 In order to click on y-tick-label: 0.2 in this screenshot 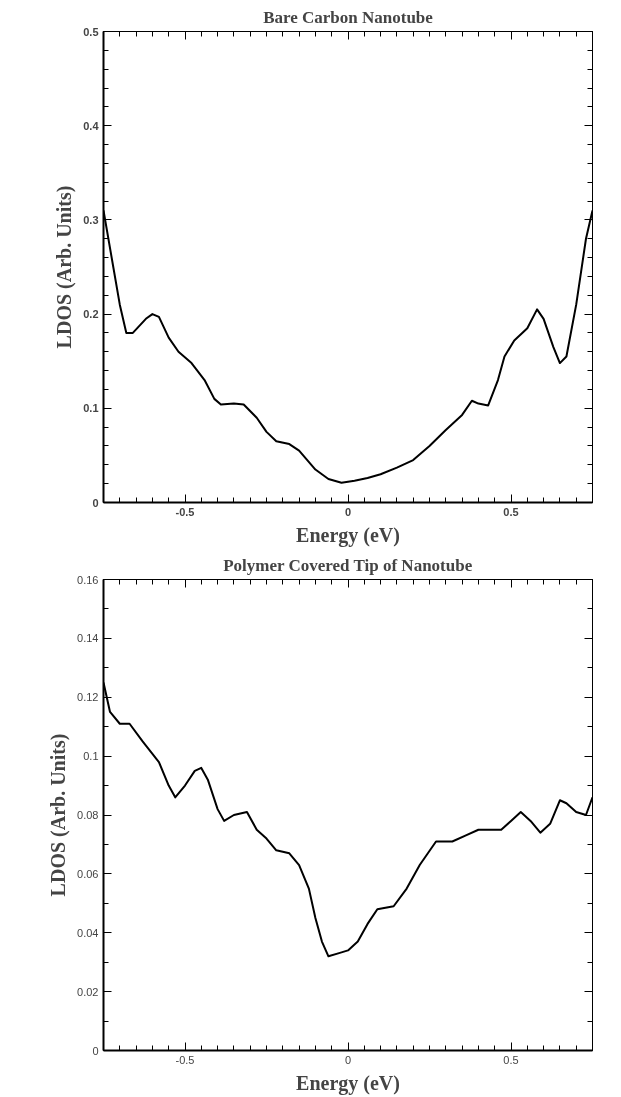, I will do `click(91, 314)`.